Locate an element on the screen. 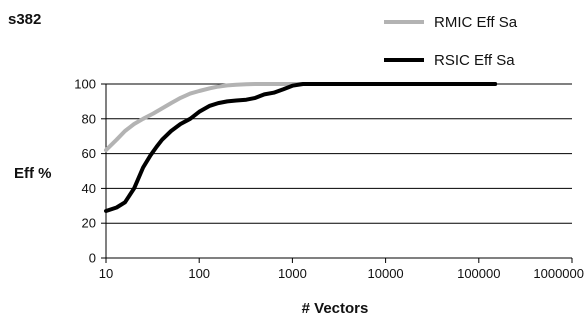 The height and width of the screenshot is (320, 586). chart-title: s382 is located at coordinates (24, 19).